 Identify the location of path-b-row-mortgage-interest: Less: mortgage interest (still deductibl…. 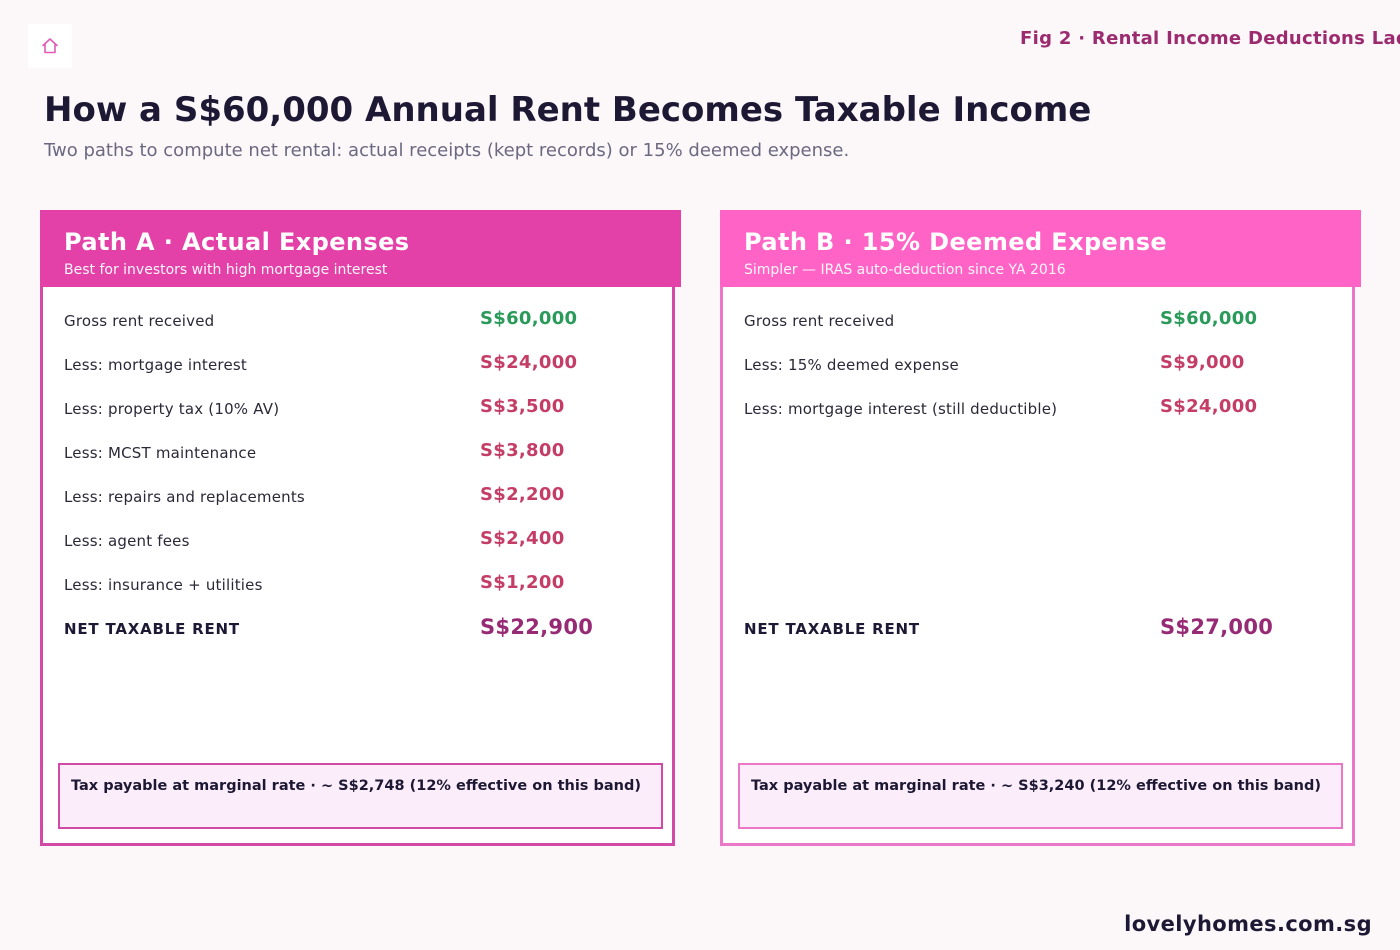
(1034, 409).